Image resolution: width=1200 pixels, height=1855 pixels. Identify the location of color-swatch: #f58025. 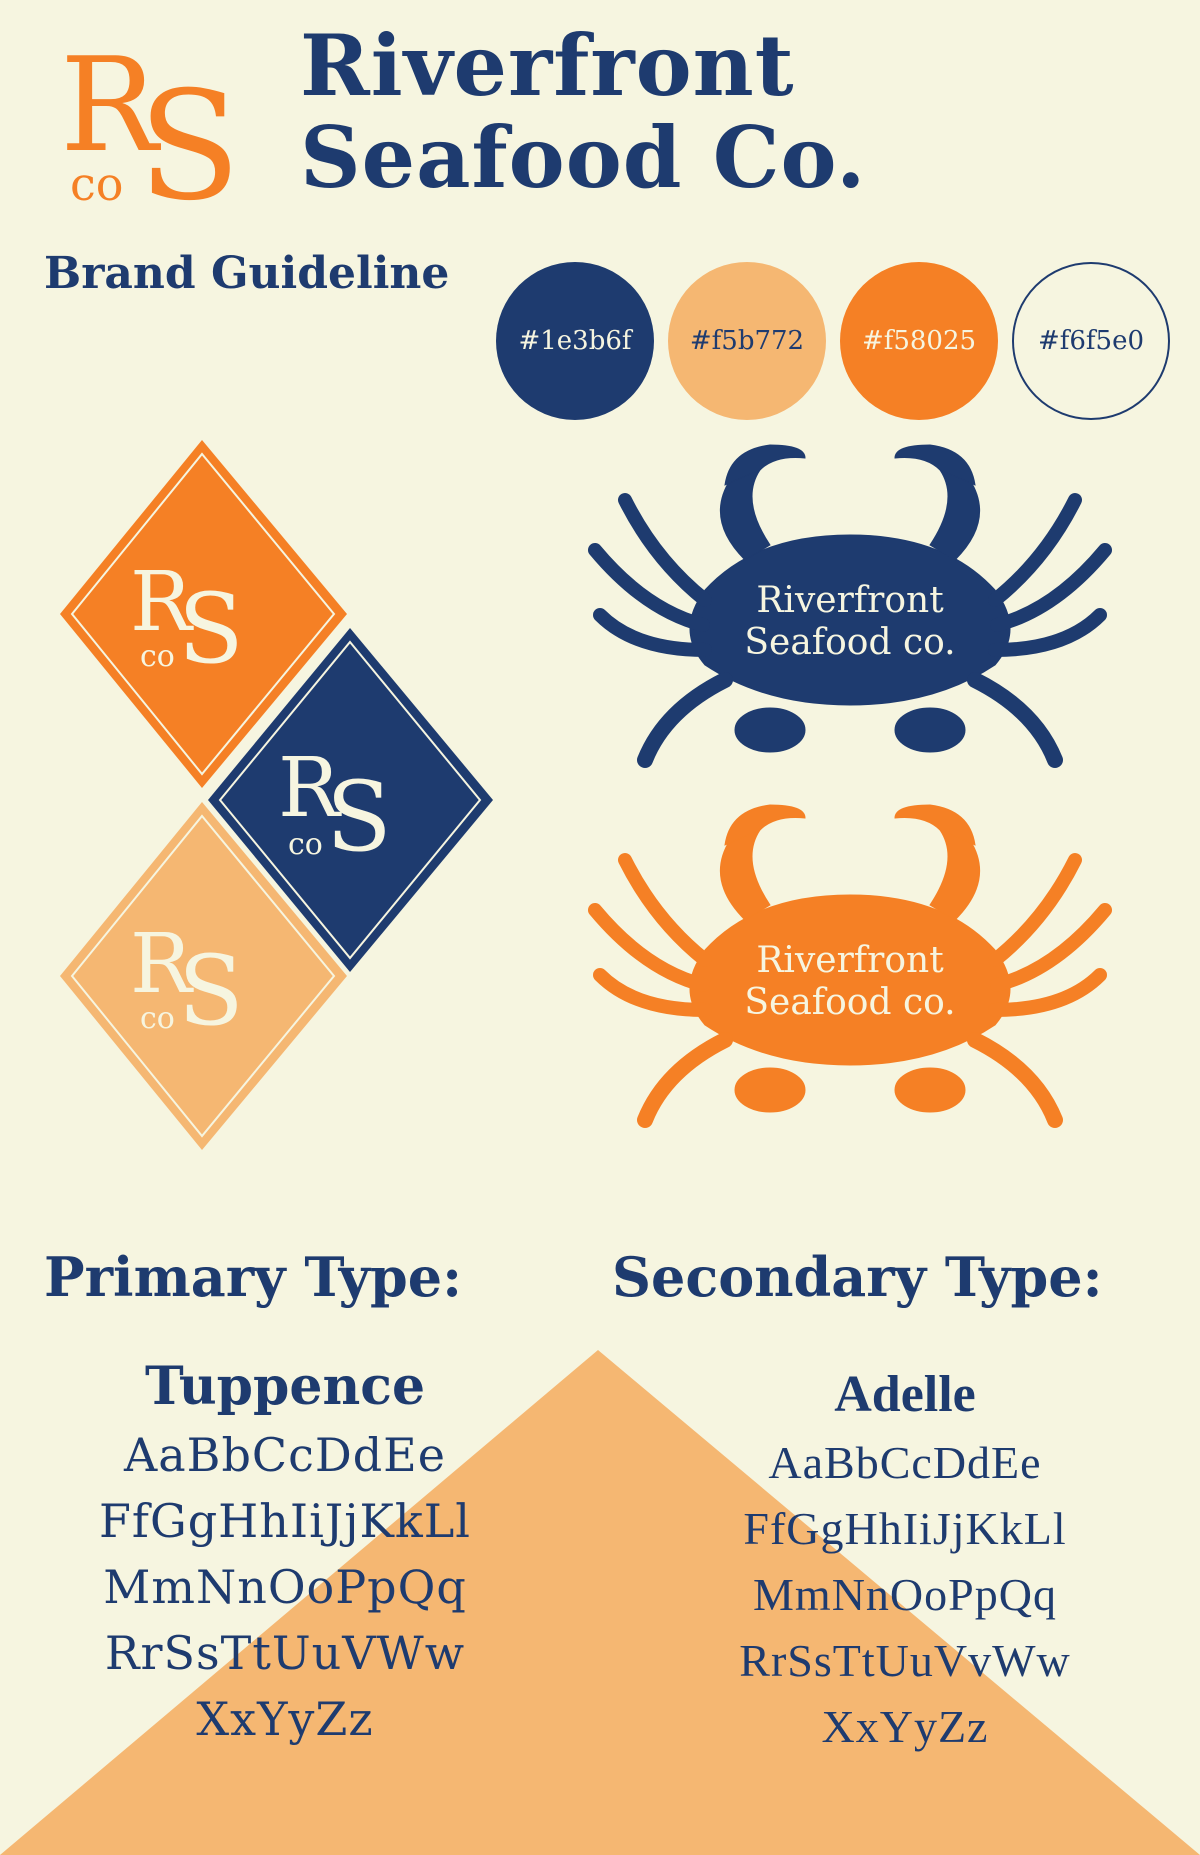
(919, 341).